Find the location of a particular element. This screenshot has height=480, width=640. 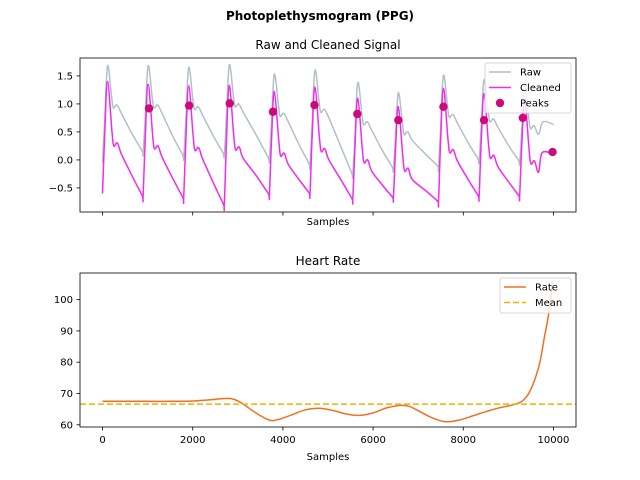

legend-label: Cleaned is located at coordinates (540, 88).